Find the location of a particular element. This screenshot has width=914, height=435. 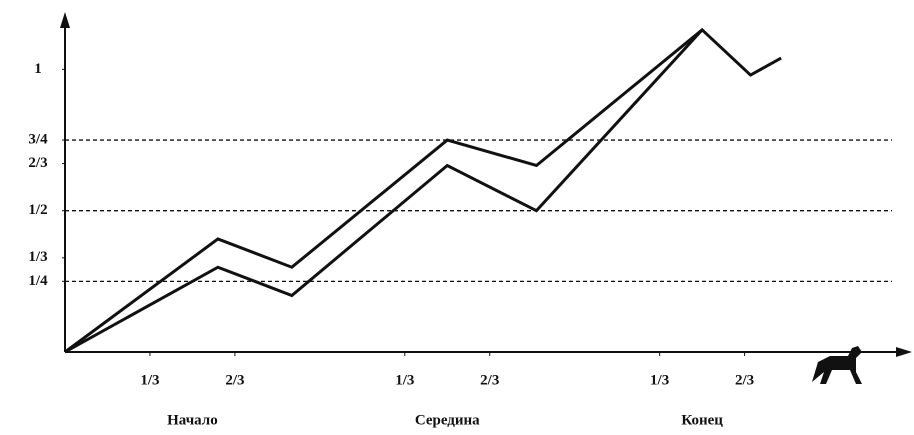

y-tick-label: 1 is located at coordinates (38, 69).